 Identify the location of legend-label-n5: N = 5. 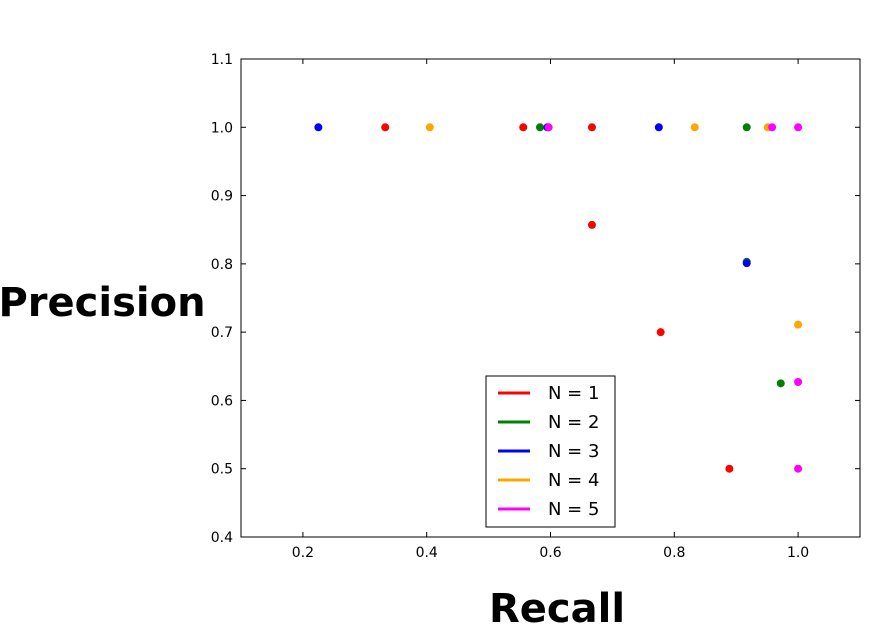
(573, 509).